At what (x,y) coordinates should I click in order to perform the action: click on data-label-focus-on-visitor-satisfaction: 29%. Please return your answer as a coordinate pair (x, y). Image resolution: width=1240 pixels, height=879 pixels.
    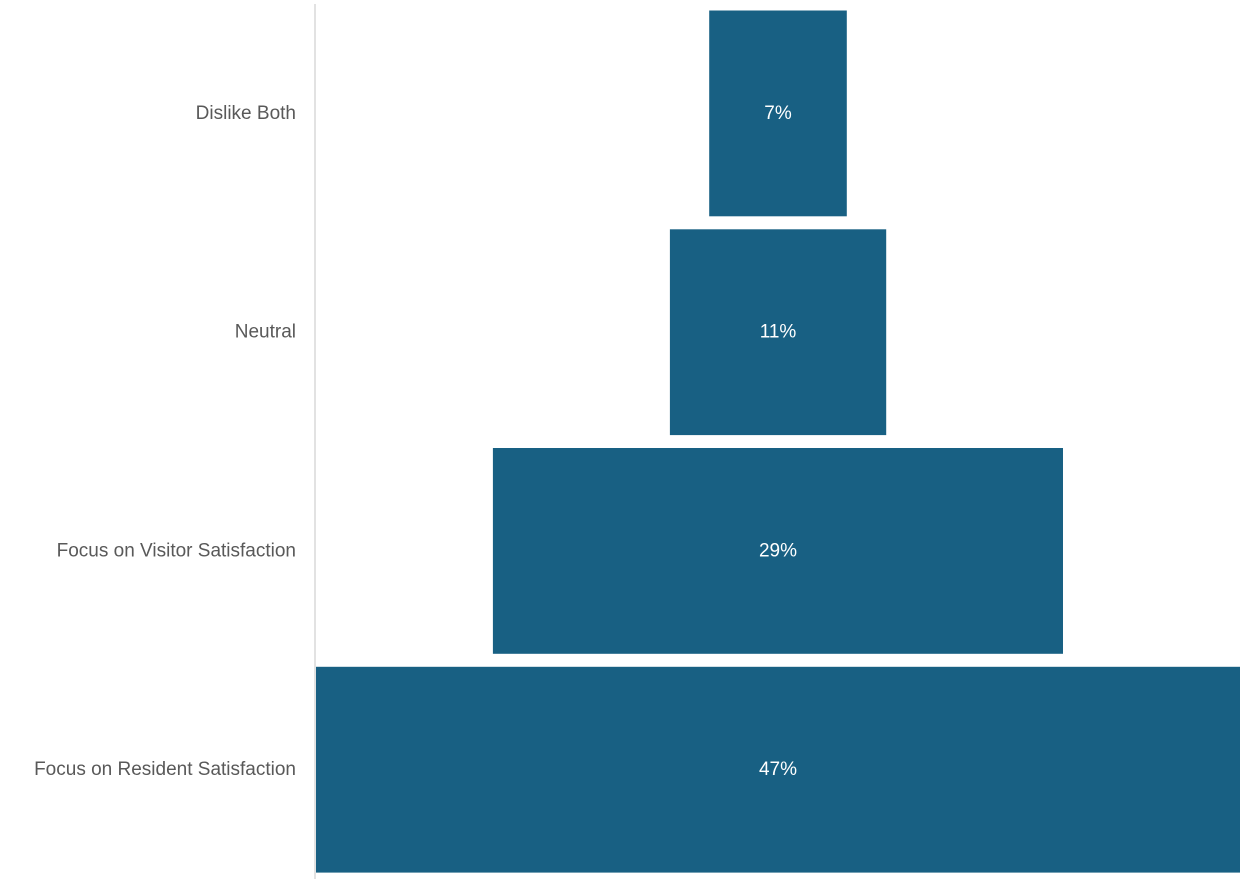
    Looking at the image, I should click on (778, 550).